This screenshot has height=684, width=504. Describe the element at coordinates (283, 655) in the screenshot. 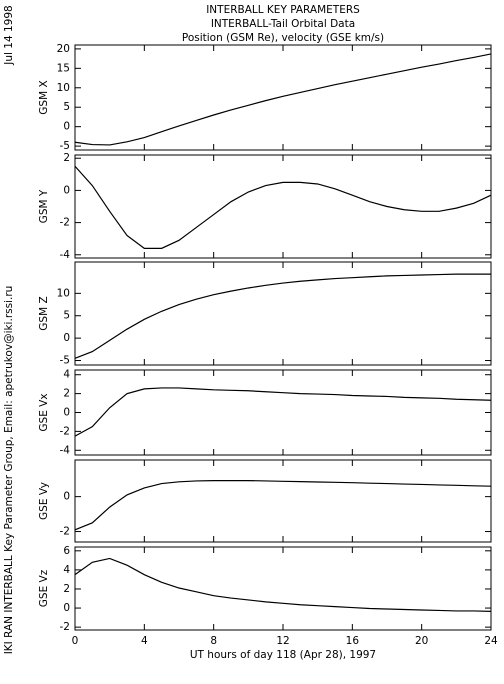

I see `x-axis-label: UT hours of day 118 (Apr 28), 1997` at that location.